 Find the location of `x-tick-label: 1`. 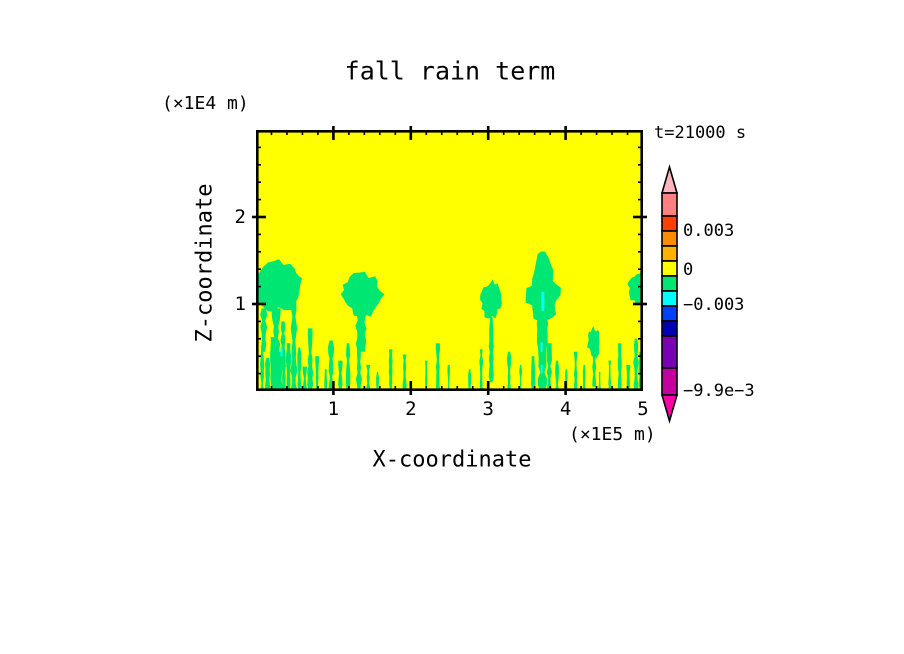

x-tick-label: 1 is located at coordinates (333, 409).